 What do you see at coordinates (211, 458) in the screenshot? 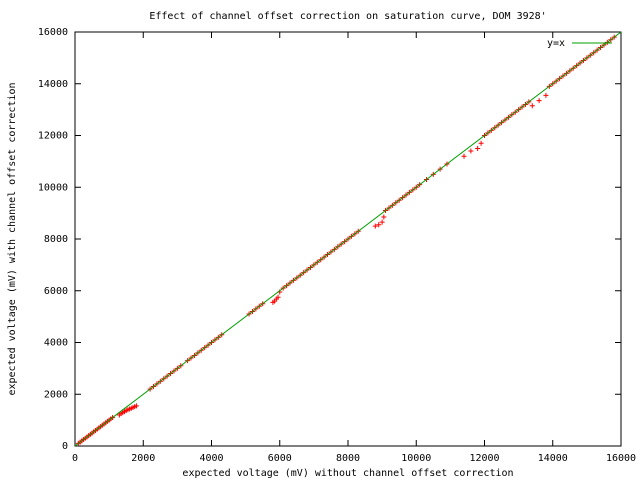
I see `x-tick-label: 4000` at bounding box center [211, 458].